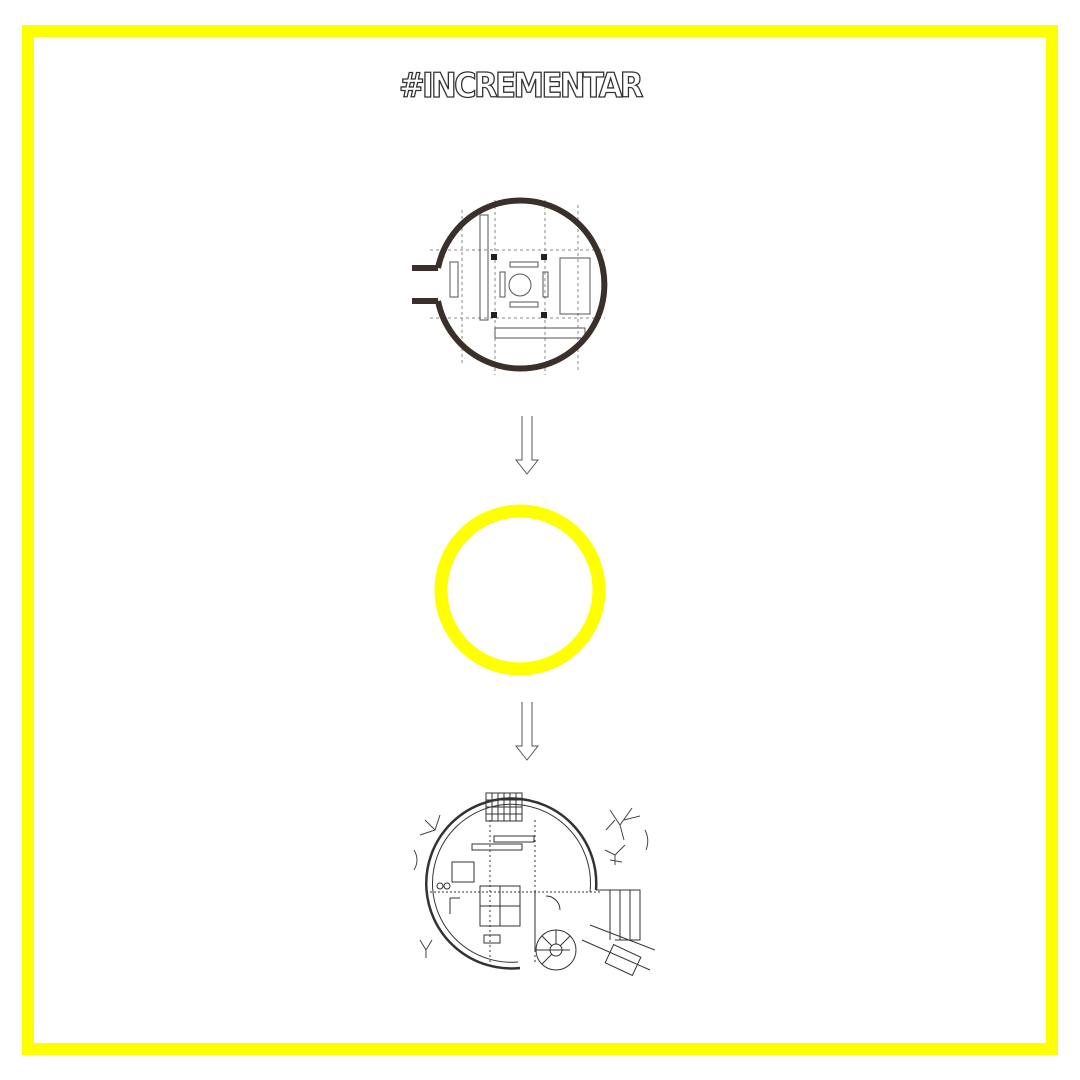  What do you see at coordinates (521, 85) in the screenshot?
I see `page-title: #INCREMENTAR` at bounding box center [521, 85].